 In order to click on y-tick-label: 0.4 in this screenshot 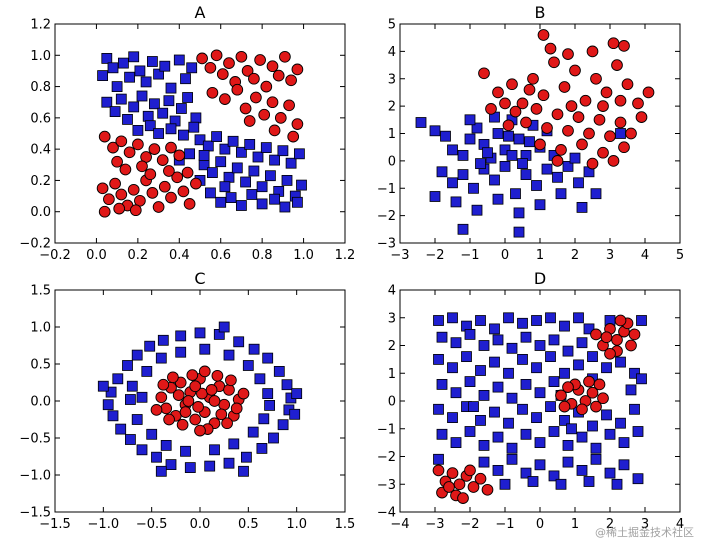, I will do `click(40, 150)`.